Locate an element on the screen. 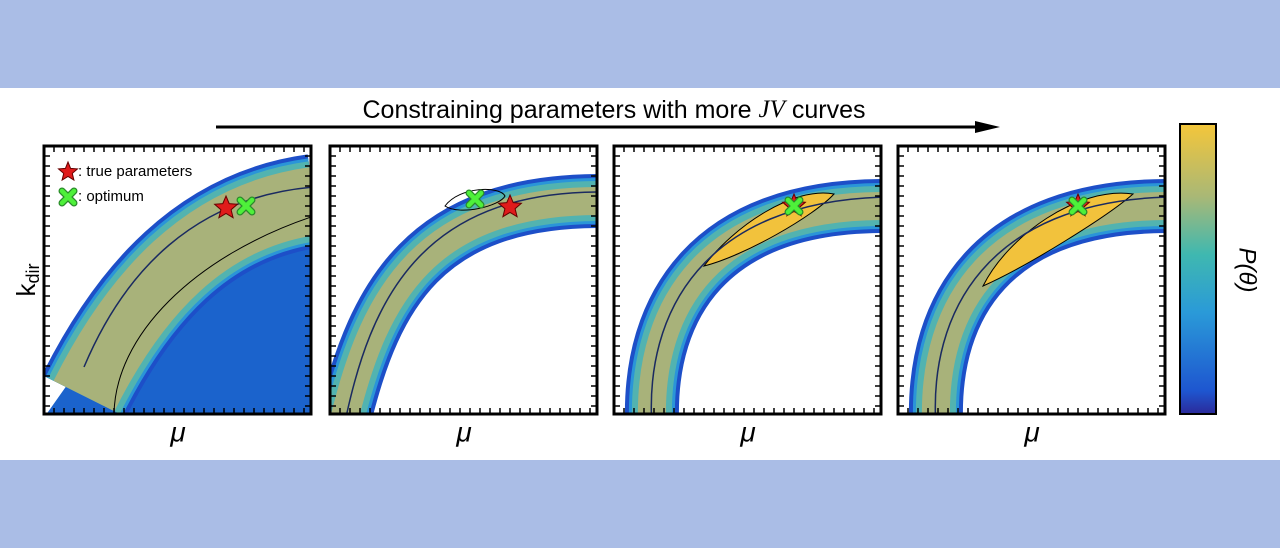 This screenshot has height=548, width=1280. panel: μ : true parameters : optimum is located at coordinates (177, 295).